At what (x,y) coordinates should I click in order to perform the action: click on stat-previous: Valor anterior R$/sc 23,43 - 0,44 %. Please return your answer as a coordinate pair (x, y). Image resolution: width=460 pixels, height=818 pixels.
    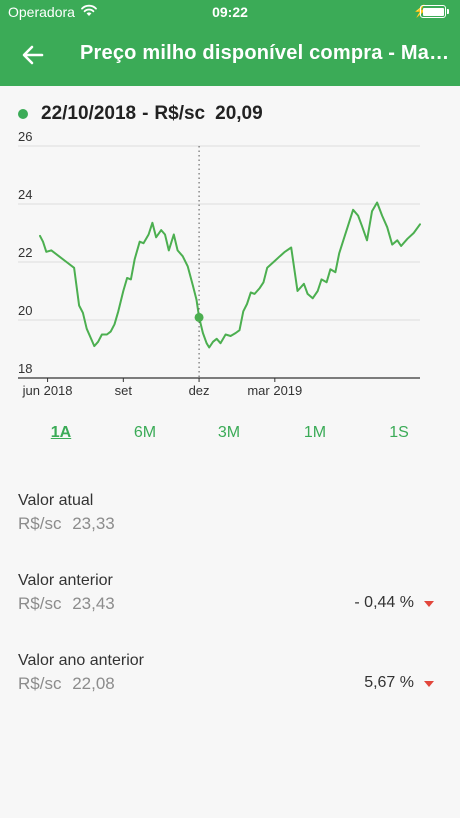
    Looking at the image, I should click on (230, 593).